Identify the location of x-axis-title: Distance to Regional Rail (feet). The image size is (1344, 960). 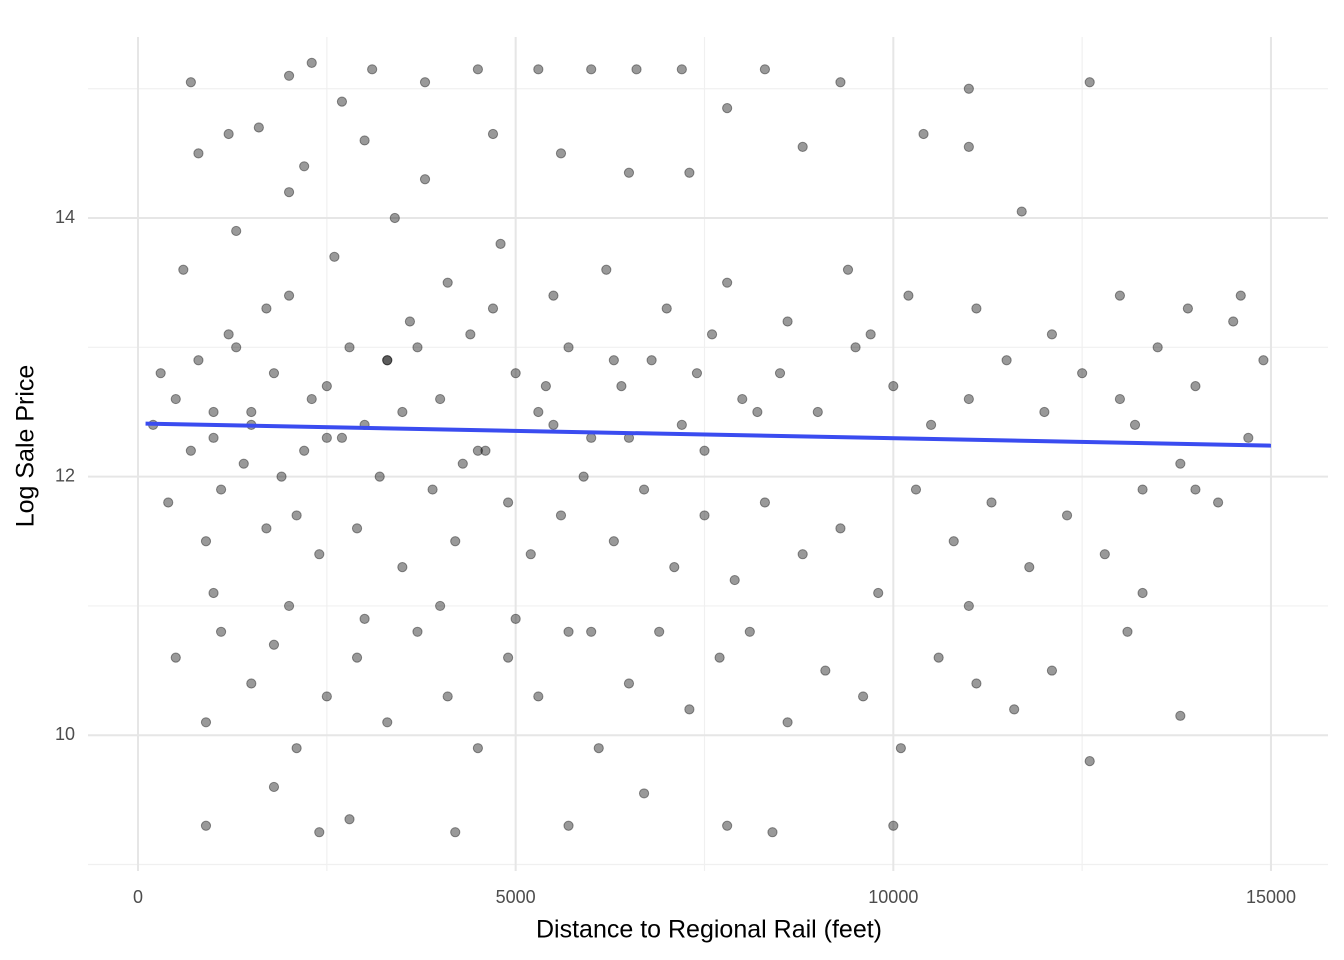
(709, 930).